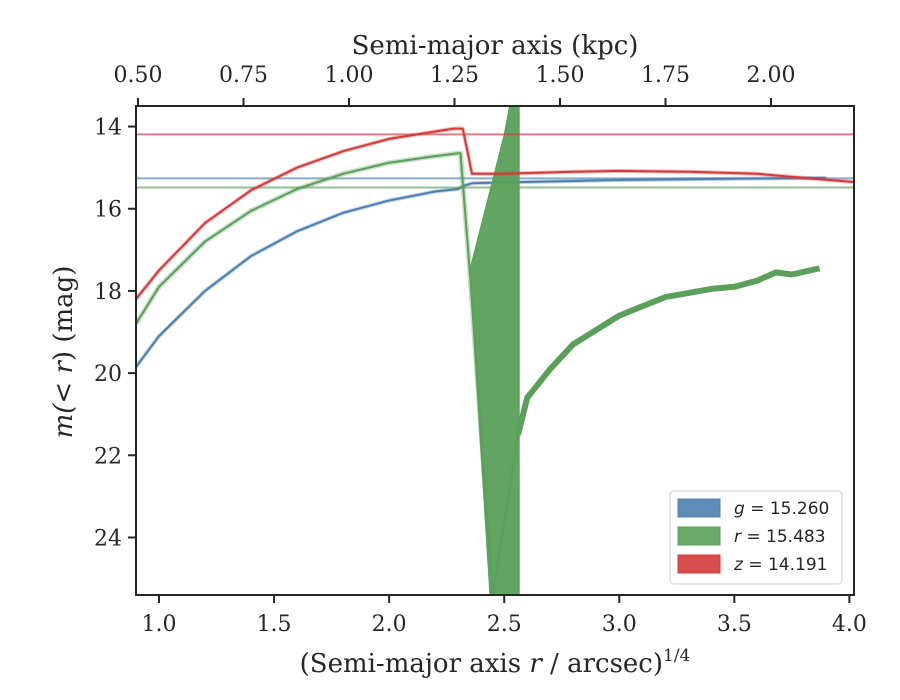  I want to click on x-axis-title-exponent: 1/4, so click(676, 656).